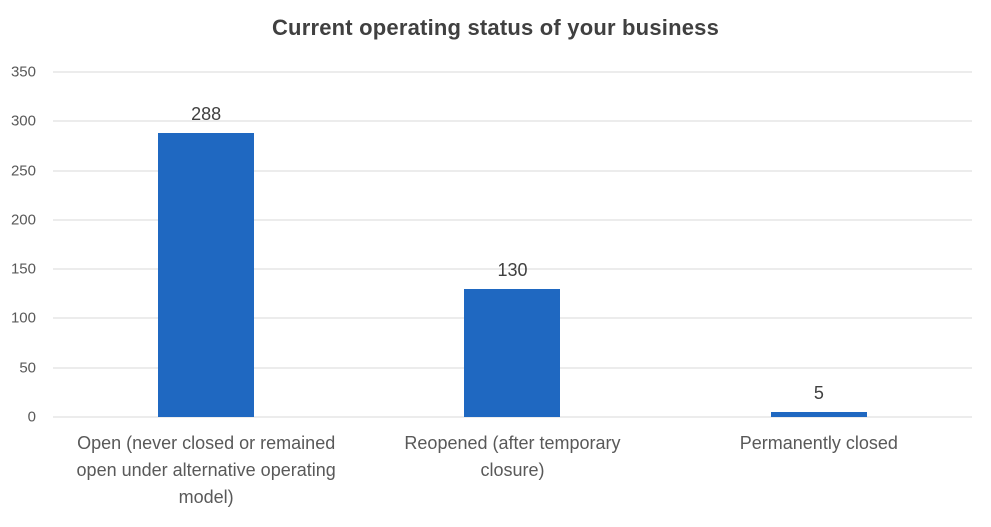 This screenshot has height=527, width=991. What do you see at coordinates (206, 114) in the screenshot?
I see `bar-value-label: 288` at bounding box center [206, 114].